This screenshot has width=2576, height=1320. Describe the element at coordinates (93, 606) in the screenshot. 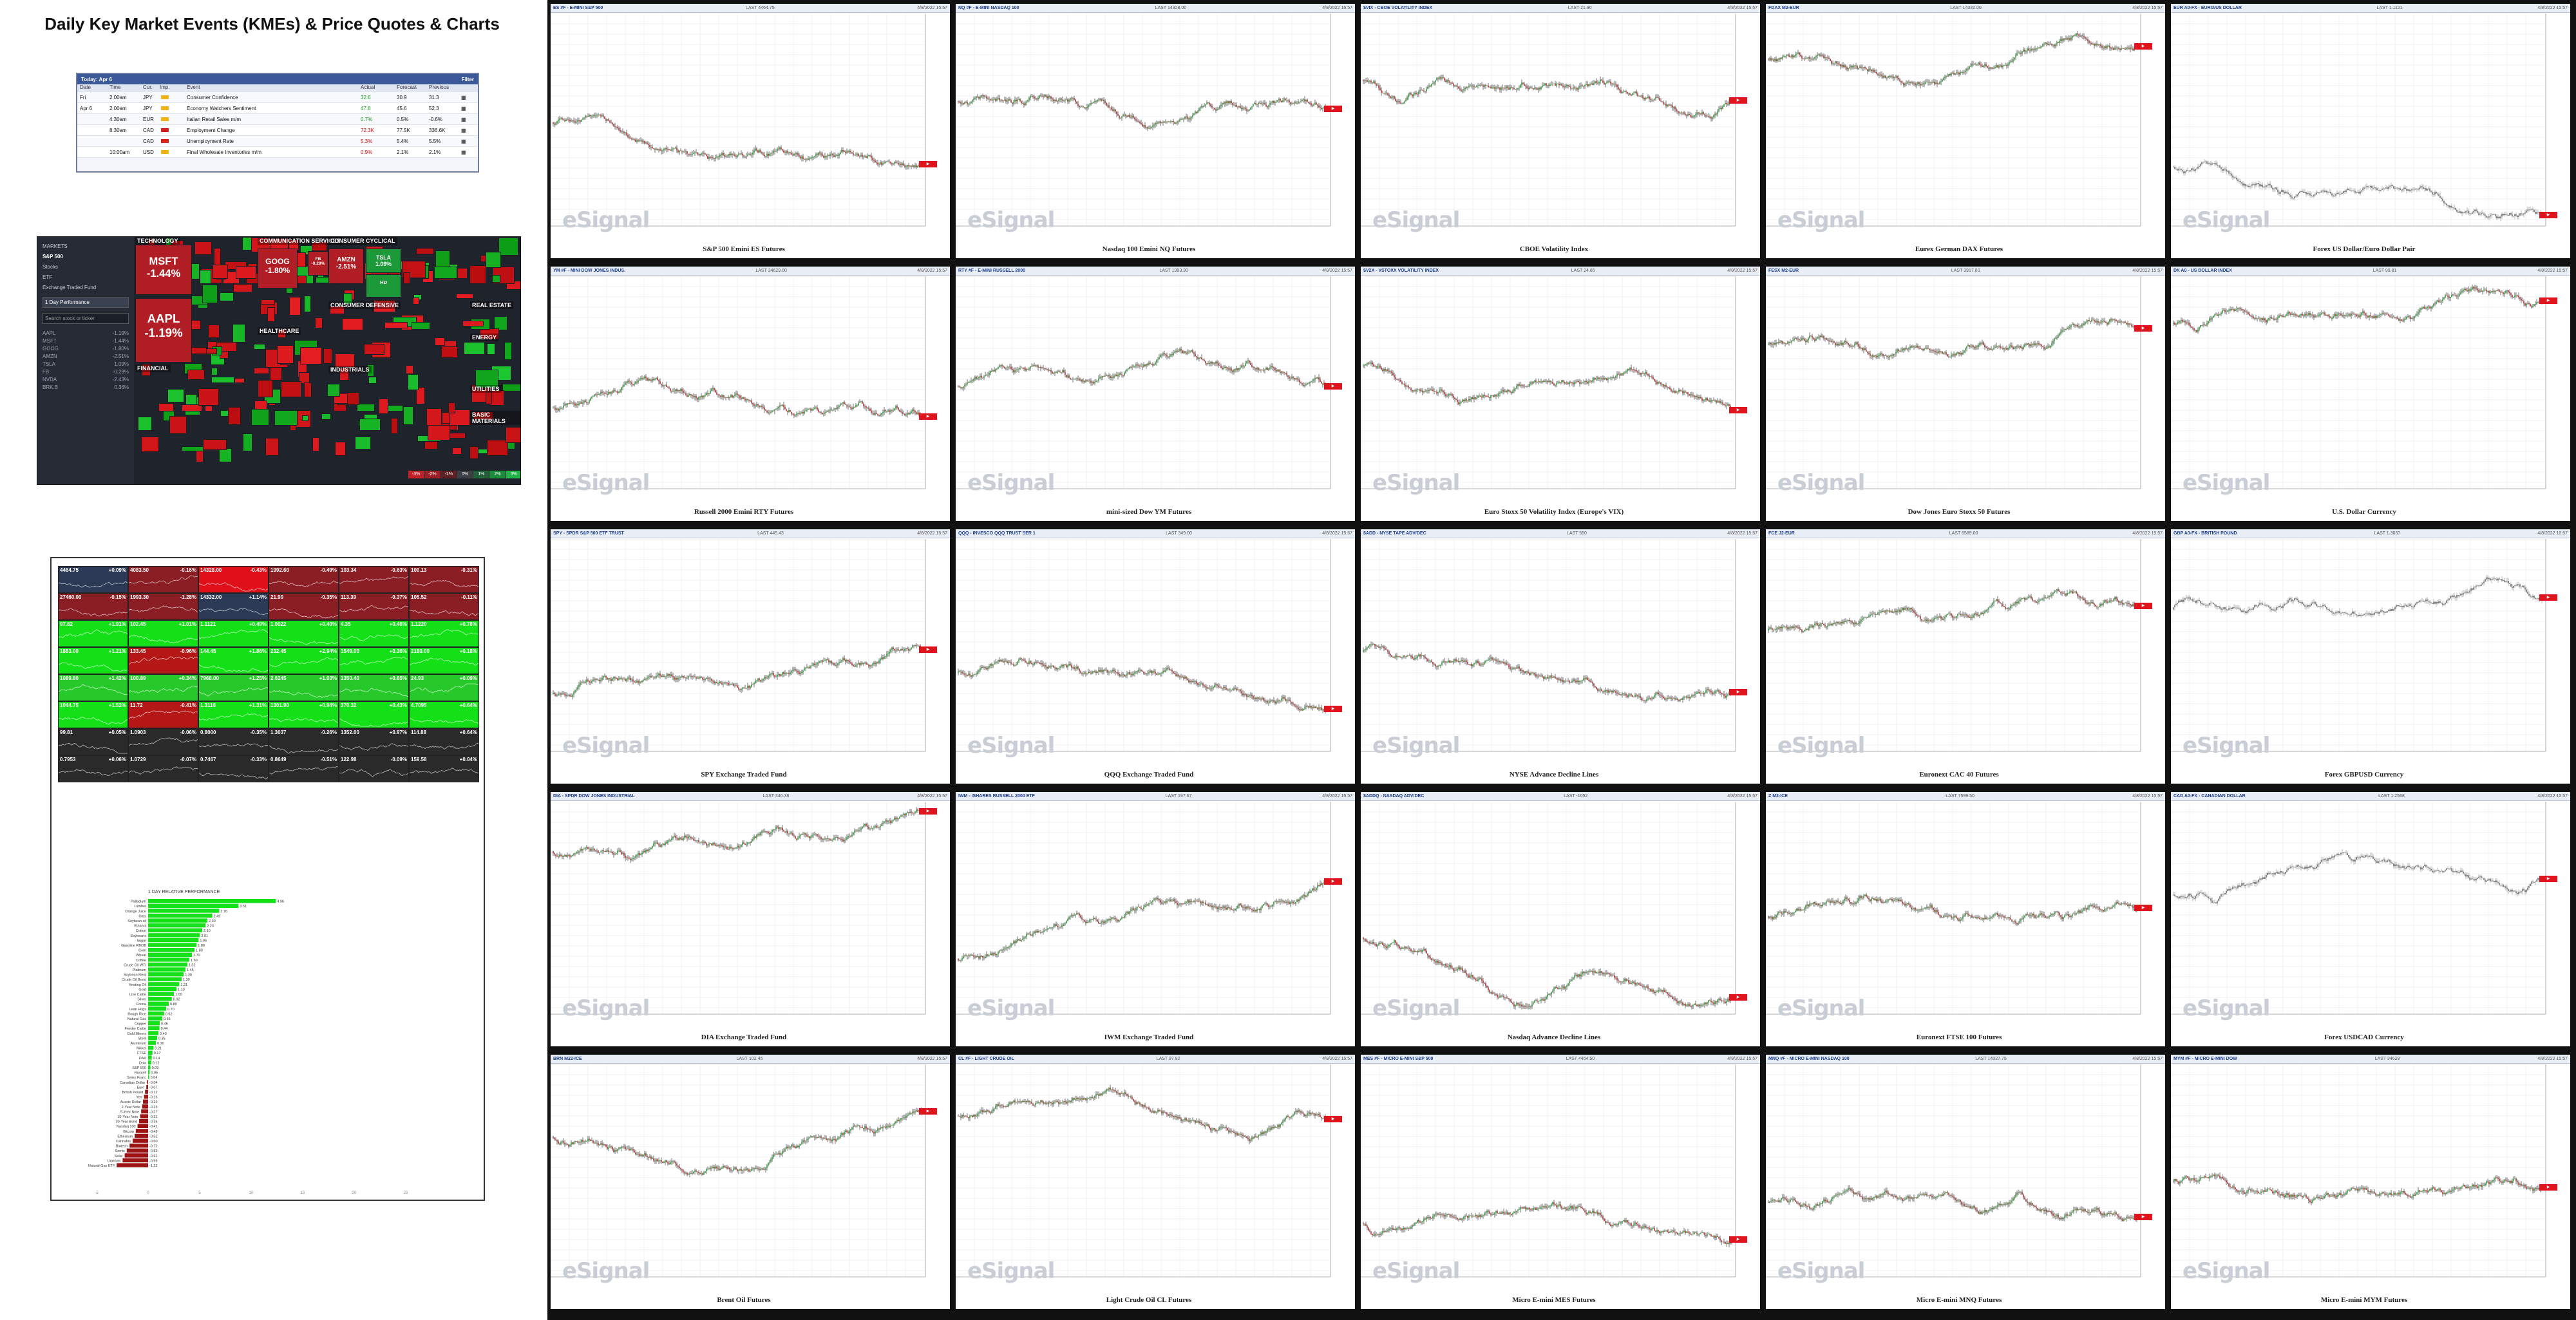

I see `quote-cell: 27460.00 -0.15%` at that location.